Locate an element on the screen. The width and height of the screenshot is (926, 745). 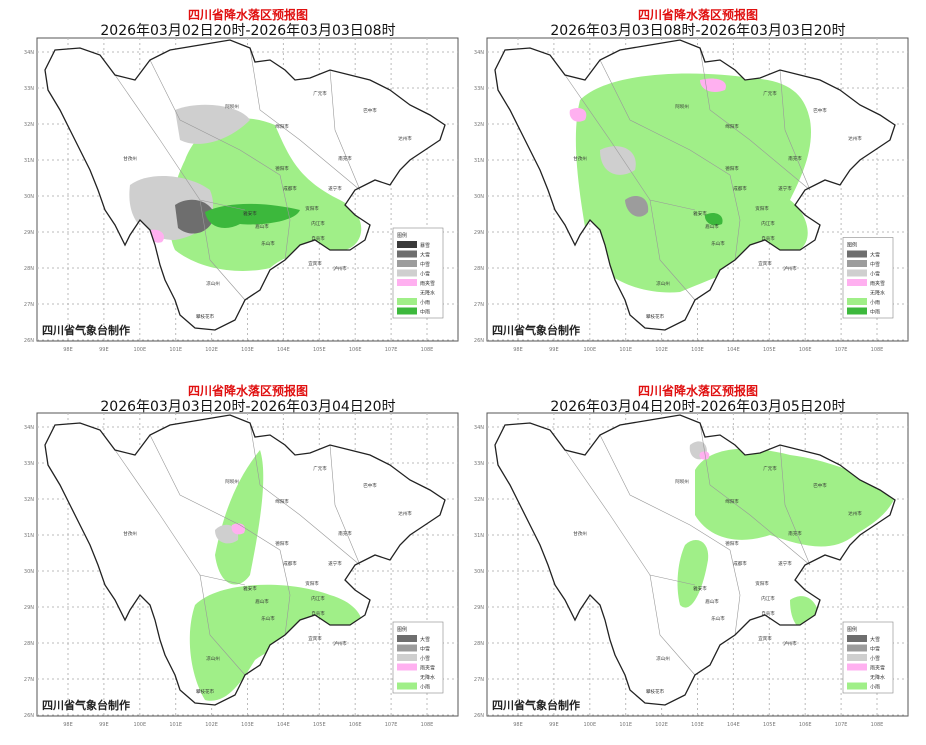
x-tick-label: 104E is located at coordinates (733, 725).